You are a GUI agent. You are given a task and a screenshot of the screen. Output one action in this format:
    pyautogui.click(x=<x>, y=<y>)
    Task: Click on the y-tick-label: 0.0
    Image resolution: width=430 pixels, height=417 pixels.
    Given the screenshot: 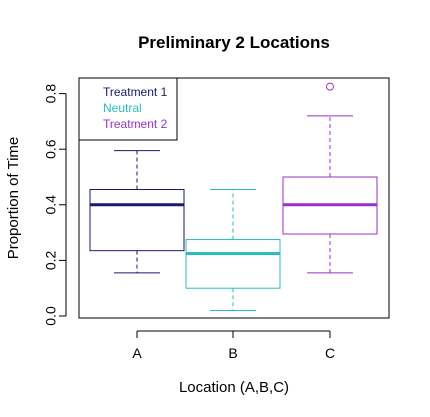 What is the action you would take?
    pyautogui.click(x=51, y=316)
    